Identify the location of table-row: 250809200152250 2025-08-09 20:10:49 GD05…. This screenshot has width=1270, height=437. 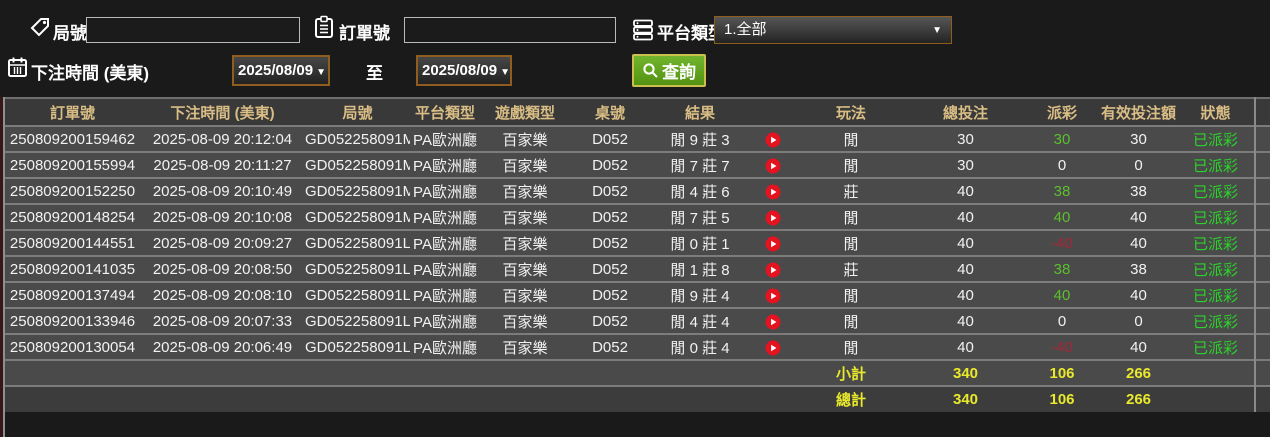
(637, 190).